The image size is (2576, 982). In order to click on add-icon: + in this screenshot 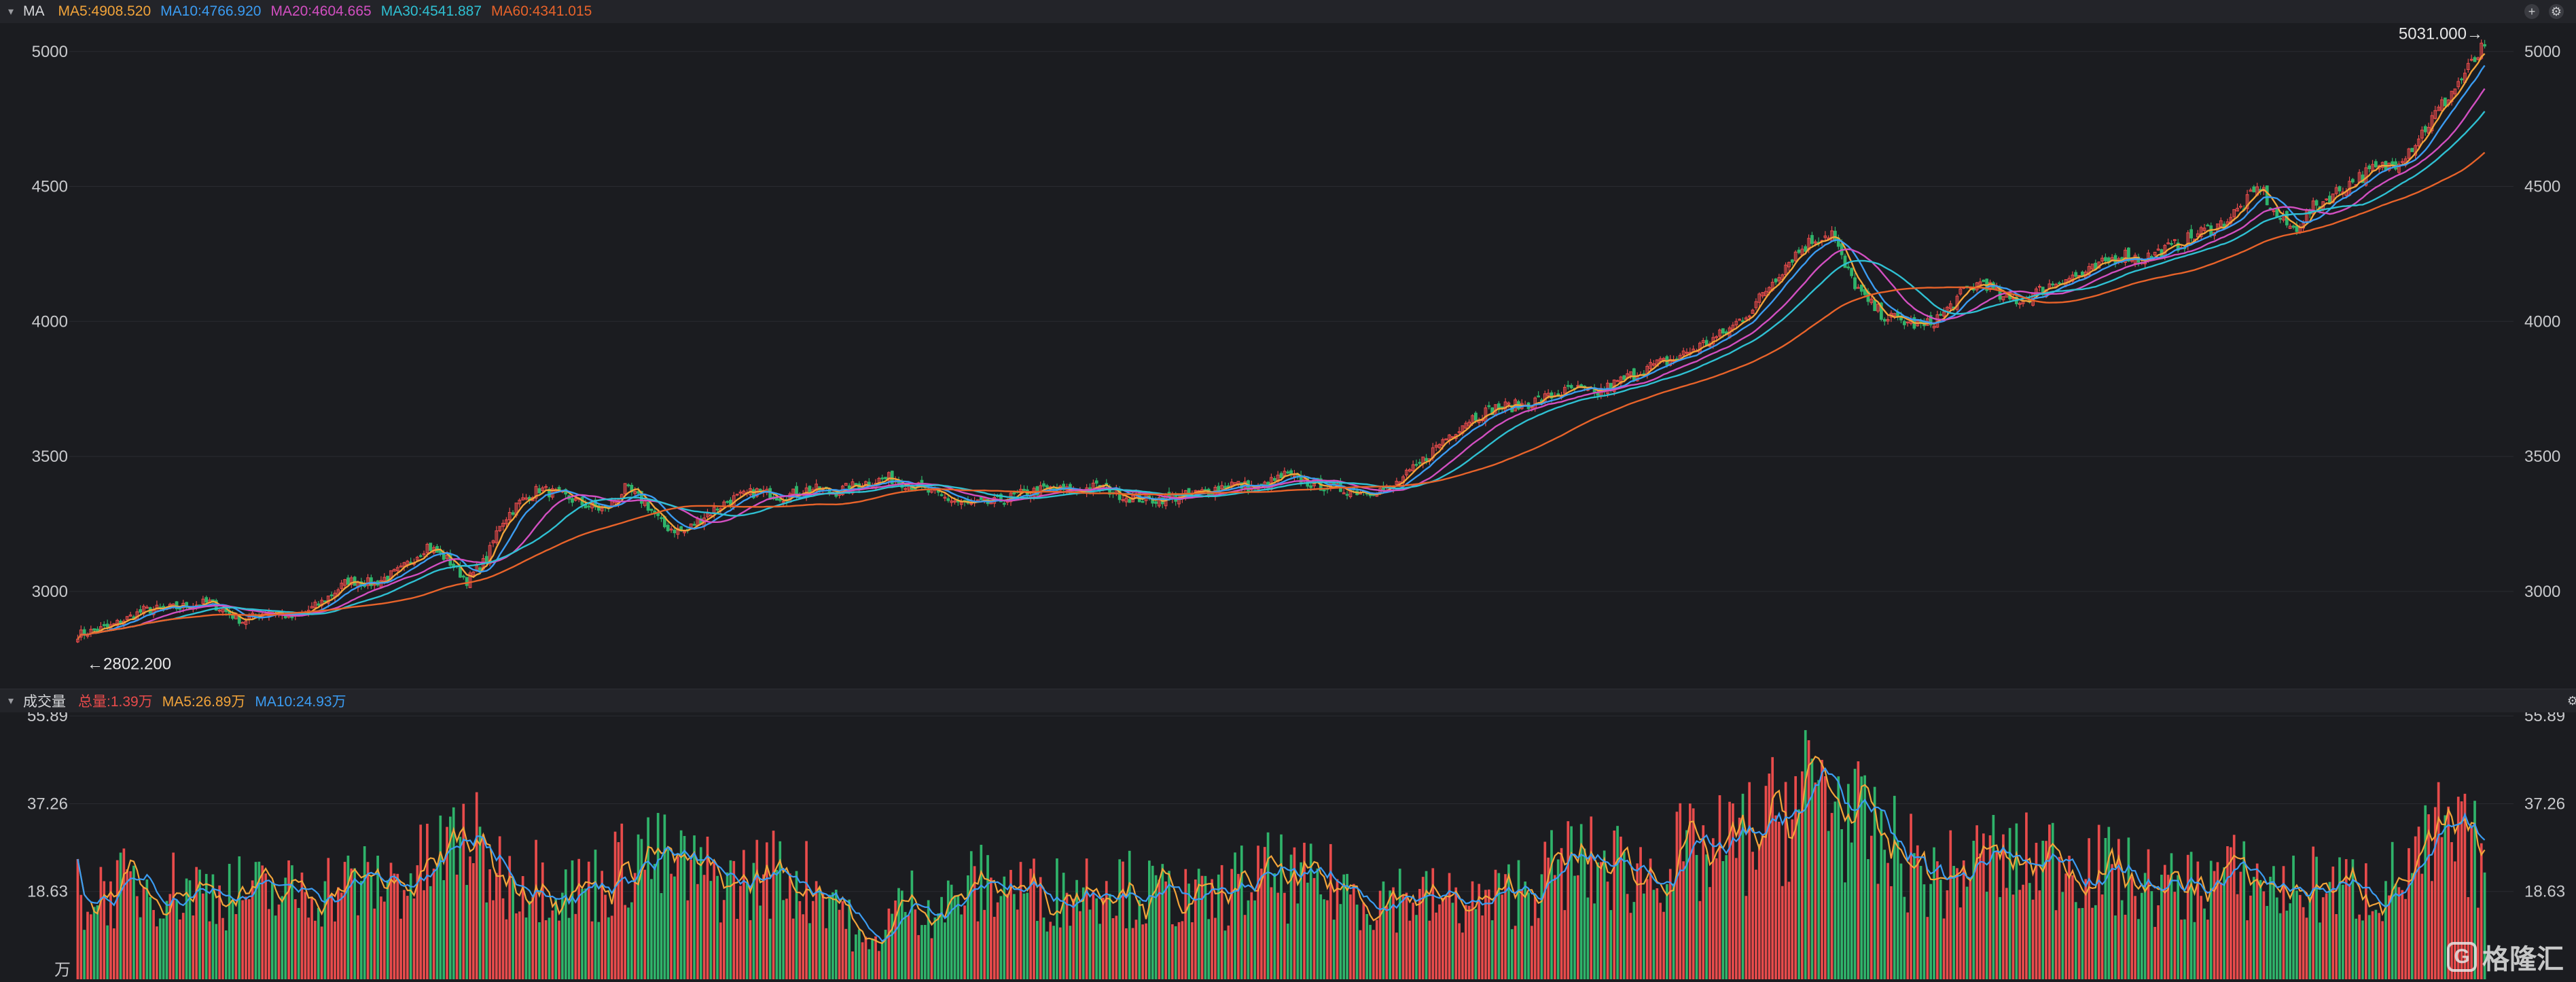, I will do `click(2531, 11)`.